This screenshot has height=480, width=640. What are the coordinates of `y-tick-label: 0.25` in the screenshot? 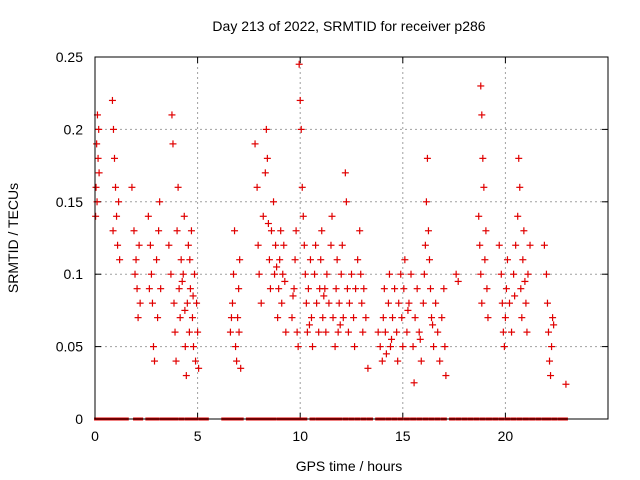 It's located at (69, 57).